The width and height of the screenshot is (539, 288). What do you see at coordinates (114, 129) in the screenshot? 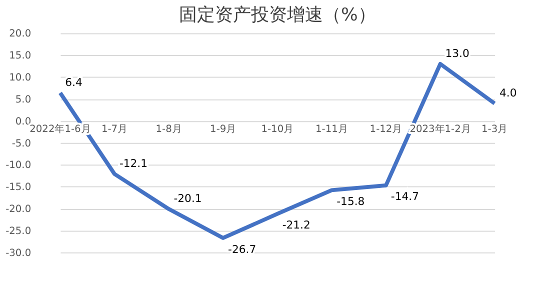
I see `x-tick-label: 1-7月` at bounding box center [114, 129].